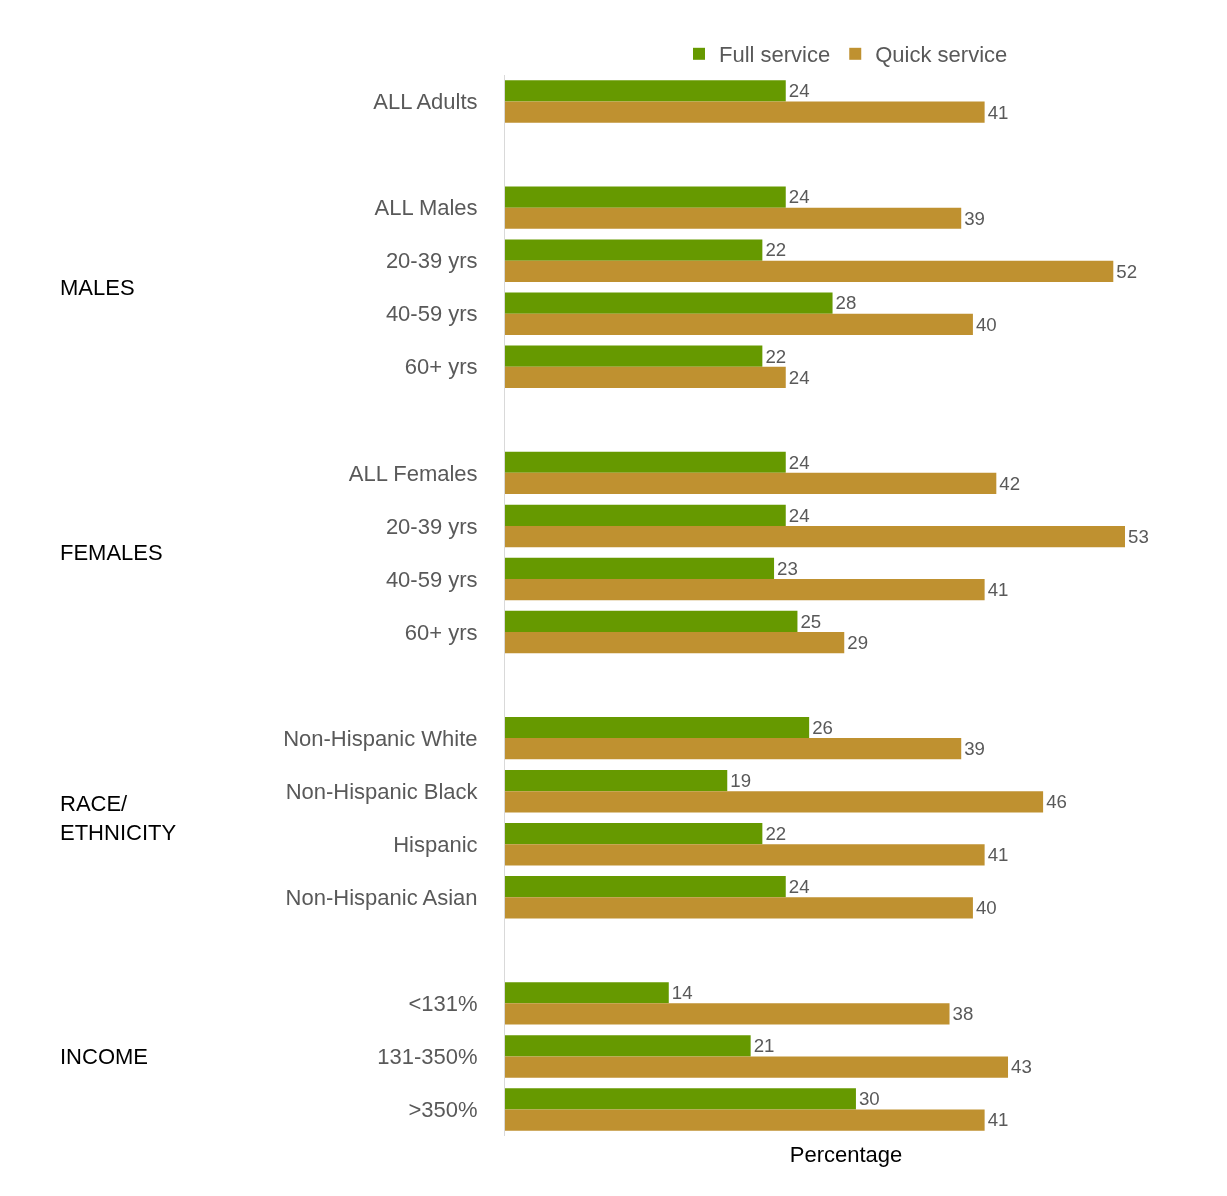 The height and width of the screenshot is (1196, 1227). What do you see at coordinates (846, 303) in the screenshot?
I see `data-label: 28` at bounding box center [846, 303].